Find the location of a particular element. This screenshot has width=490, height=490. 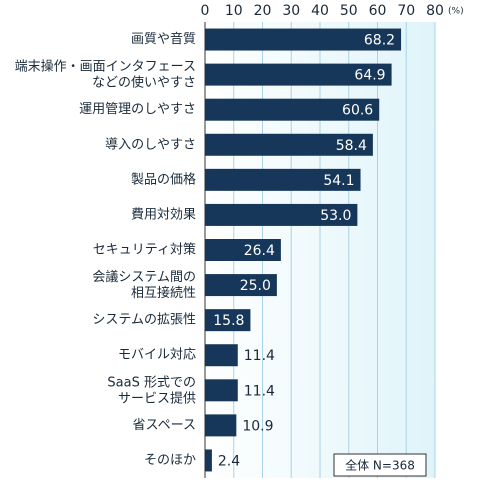

y-tick-label: 端末操作・画面インタフェースなどの使いやすさ is located at coordinates (105, 74).